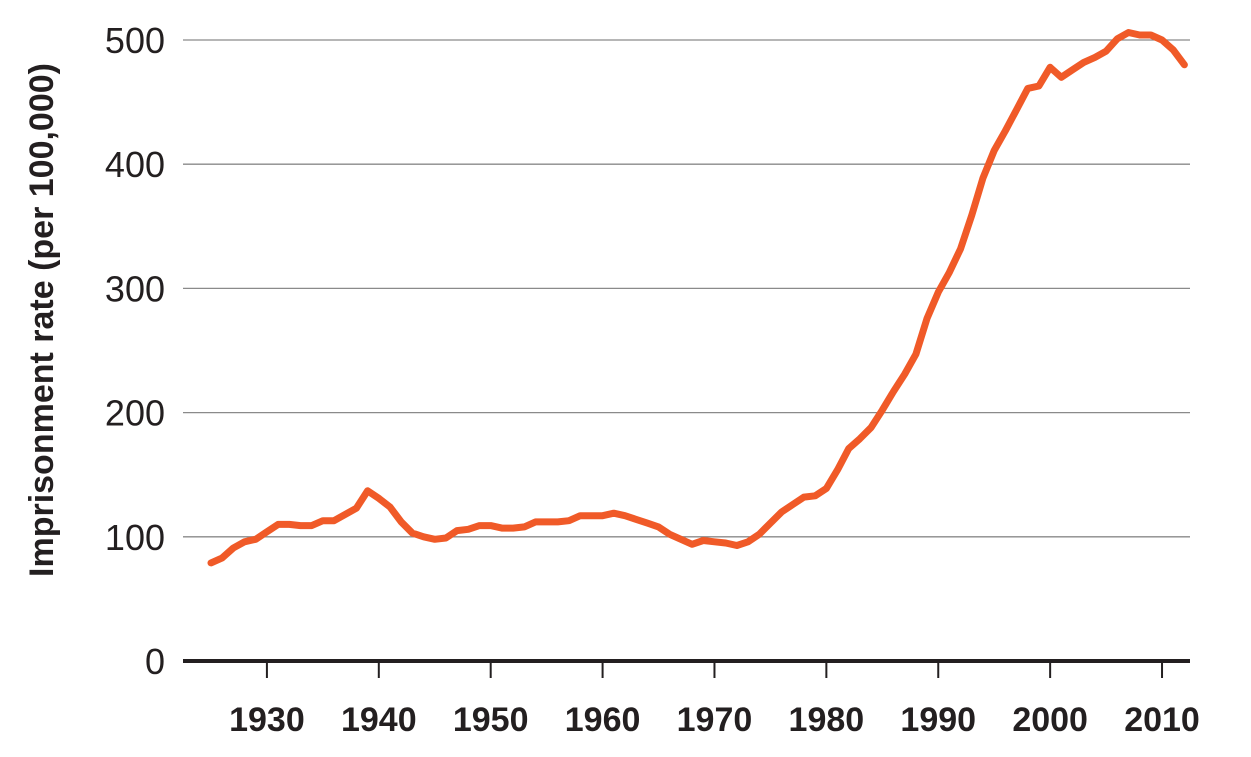 Image resolution: width=1251 pixels, height=757 pixels. I want to click on y-axis-label: Imprisonment rate (per 100,000), so click(42, 320).